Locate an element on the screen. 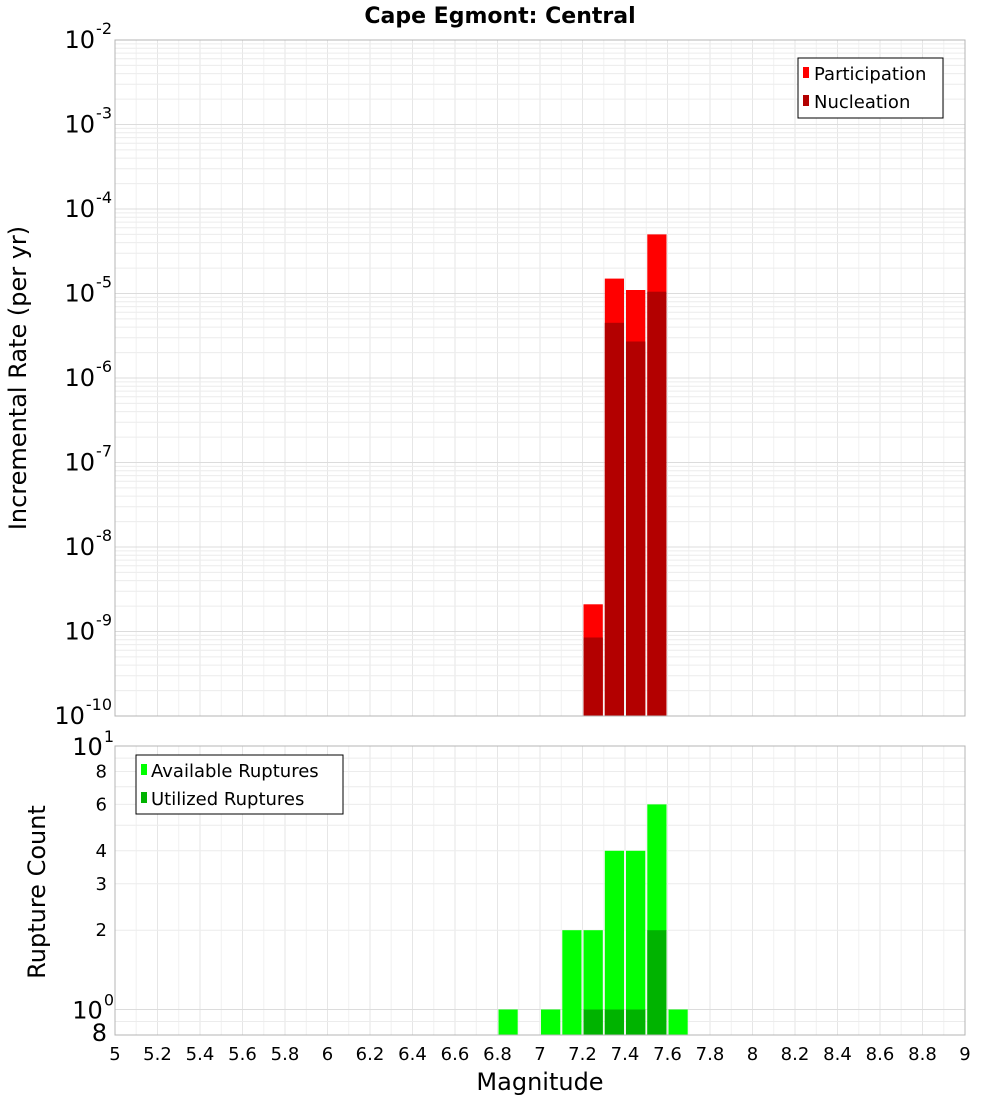 Image resolution: width=1000 pixels, height=1100 pixels. x-tick-label: 5.8 is located at coordinates (285, 1054).